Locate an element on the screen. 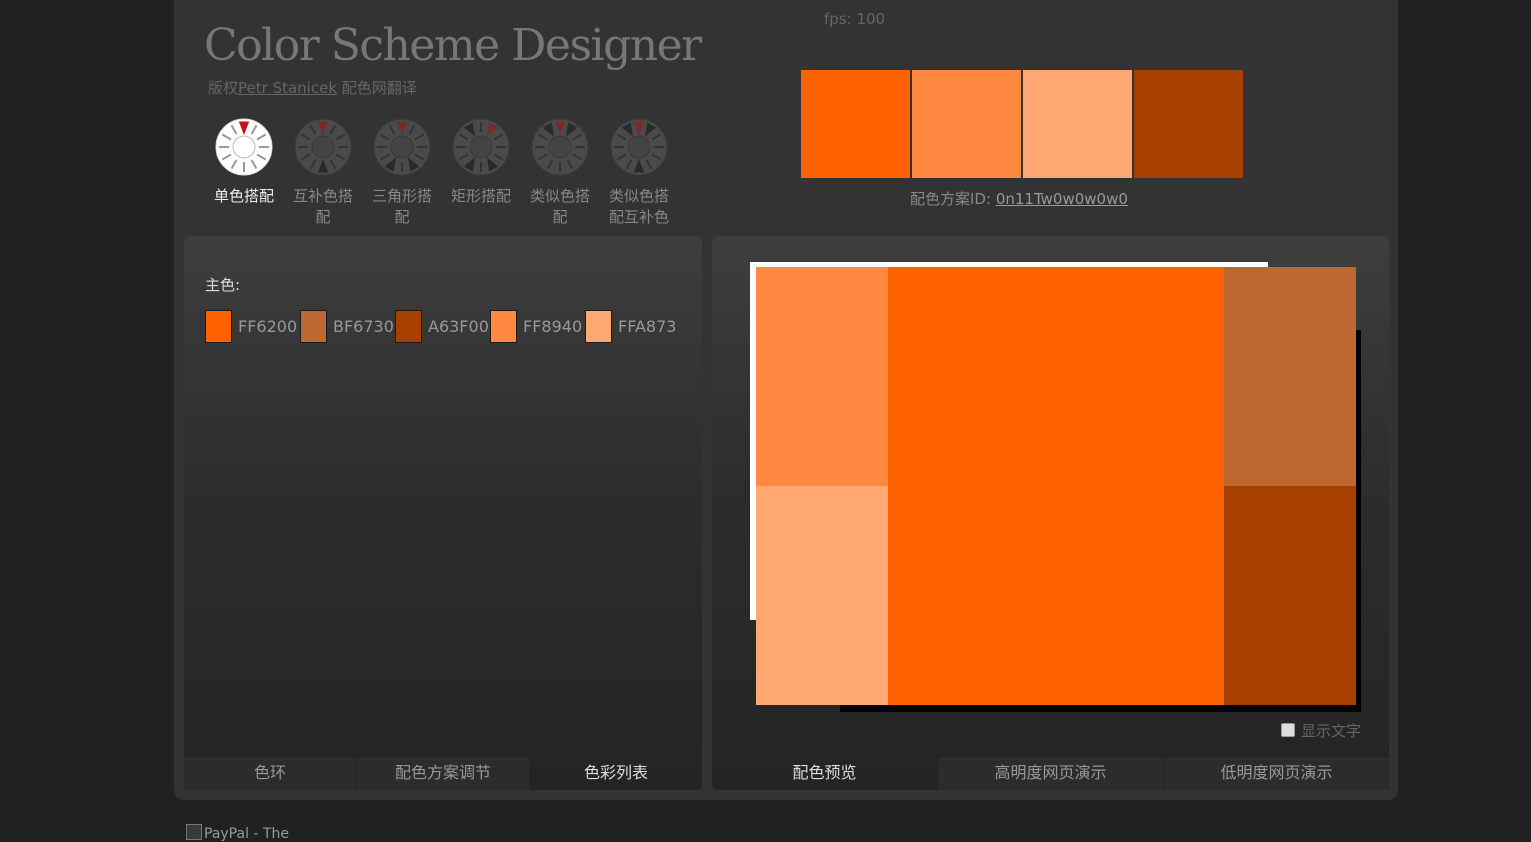 Image resolution: width=1531 pixels, height=842 pixels. color-chip-hex: FFA873 is located at coordinates (647, 326).